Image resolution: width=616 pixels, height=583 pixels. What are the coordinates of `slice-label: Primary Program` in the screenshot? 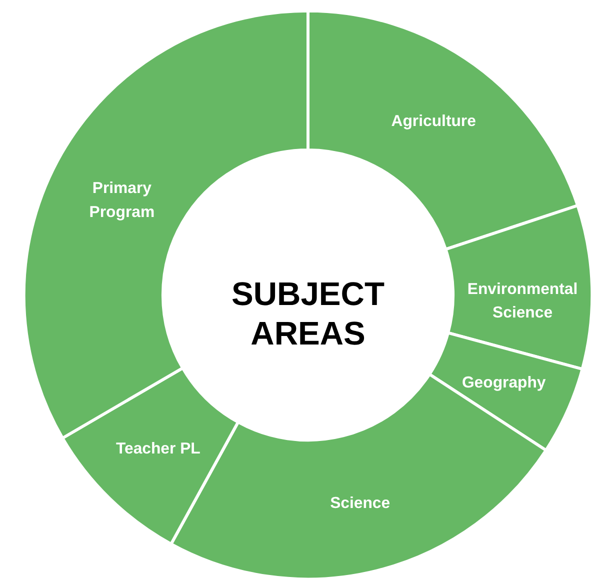 It's located at (122, 200).